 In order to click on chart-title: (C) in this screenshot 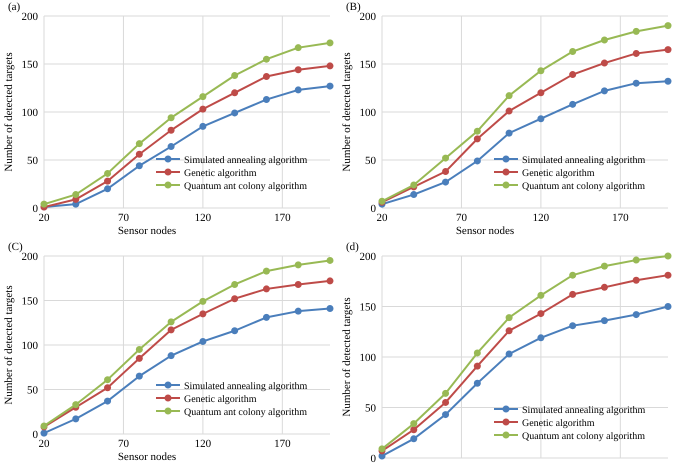, I will do `click(15, 247)`.